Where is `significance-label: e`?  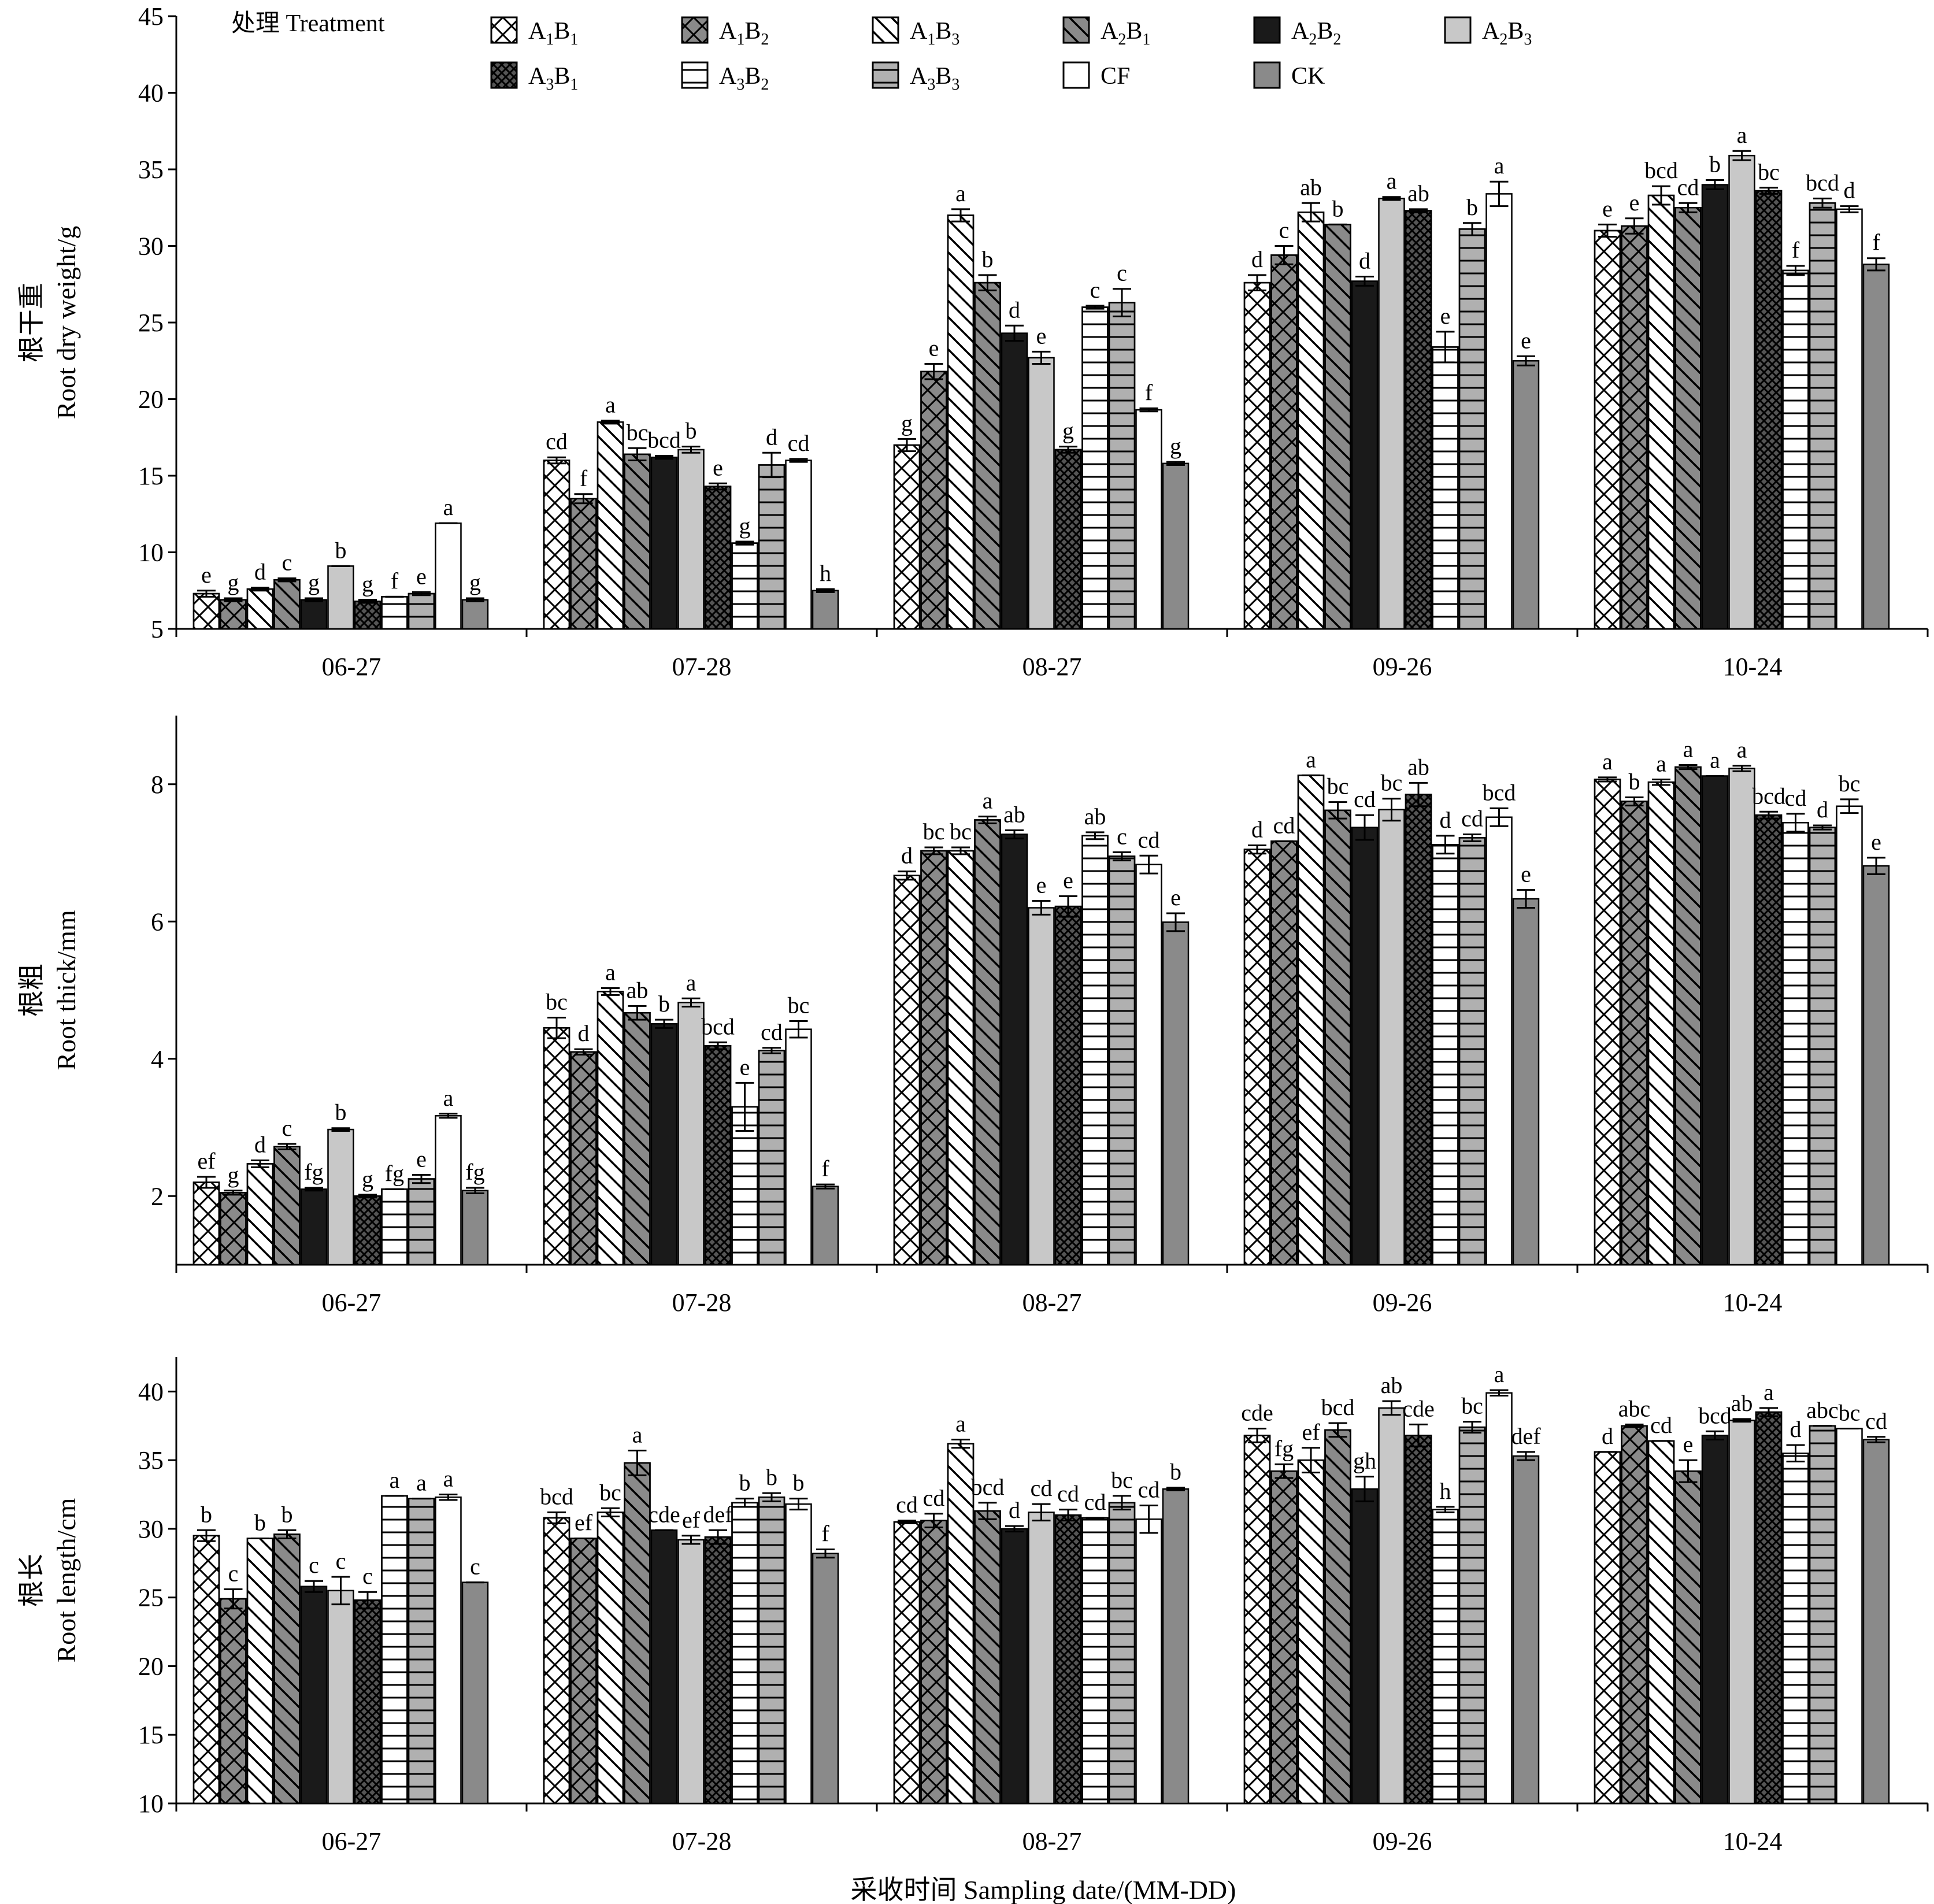 significance-label: e is located at coordinates (1607, 208).